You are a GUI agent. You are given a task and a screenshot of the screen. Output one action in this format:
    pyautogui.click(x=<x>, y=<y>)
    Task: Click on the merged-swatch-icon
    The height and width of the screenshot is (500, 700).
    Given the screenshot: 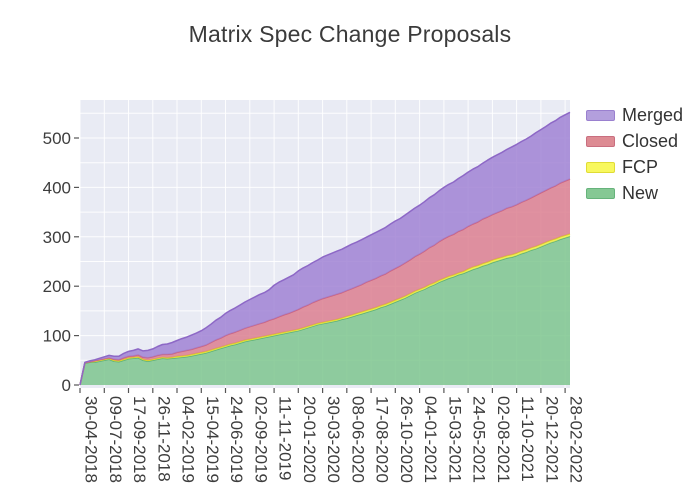 What is the action you would take?
    pyautogui.click(x=600, y=115)
    